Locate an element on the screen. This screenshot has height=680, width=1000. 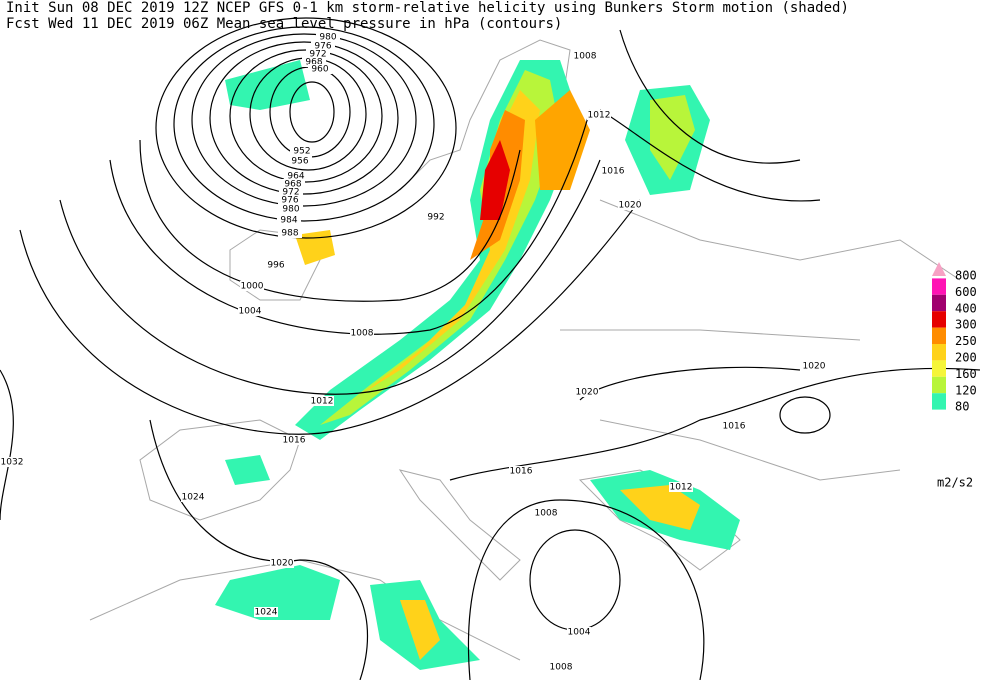
legend-label: 600 is located at coordinates (966, 292).